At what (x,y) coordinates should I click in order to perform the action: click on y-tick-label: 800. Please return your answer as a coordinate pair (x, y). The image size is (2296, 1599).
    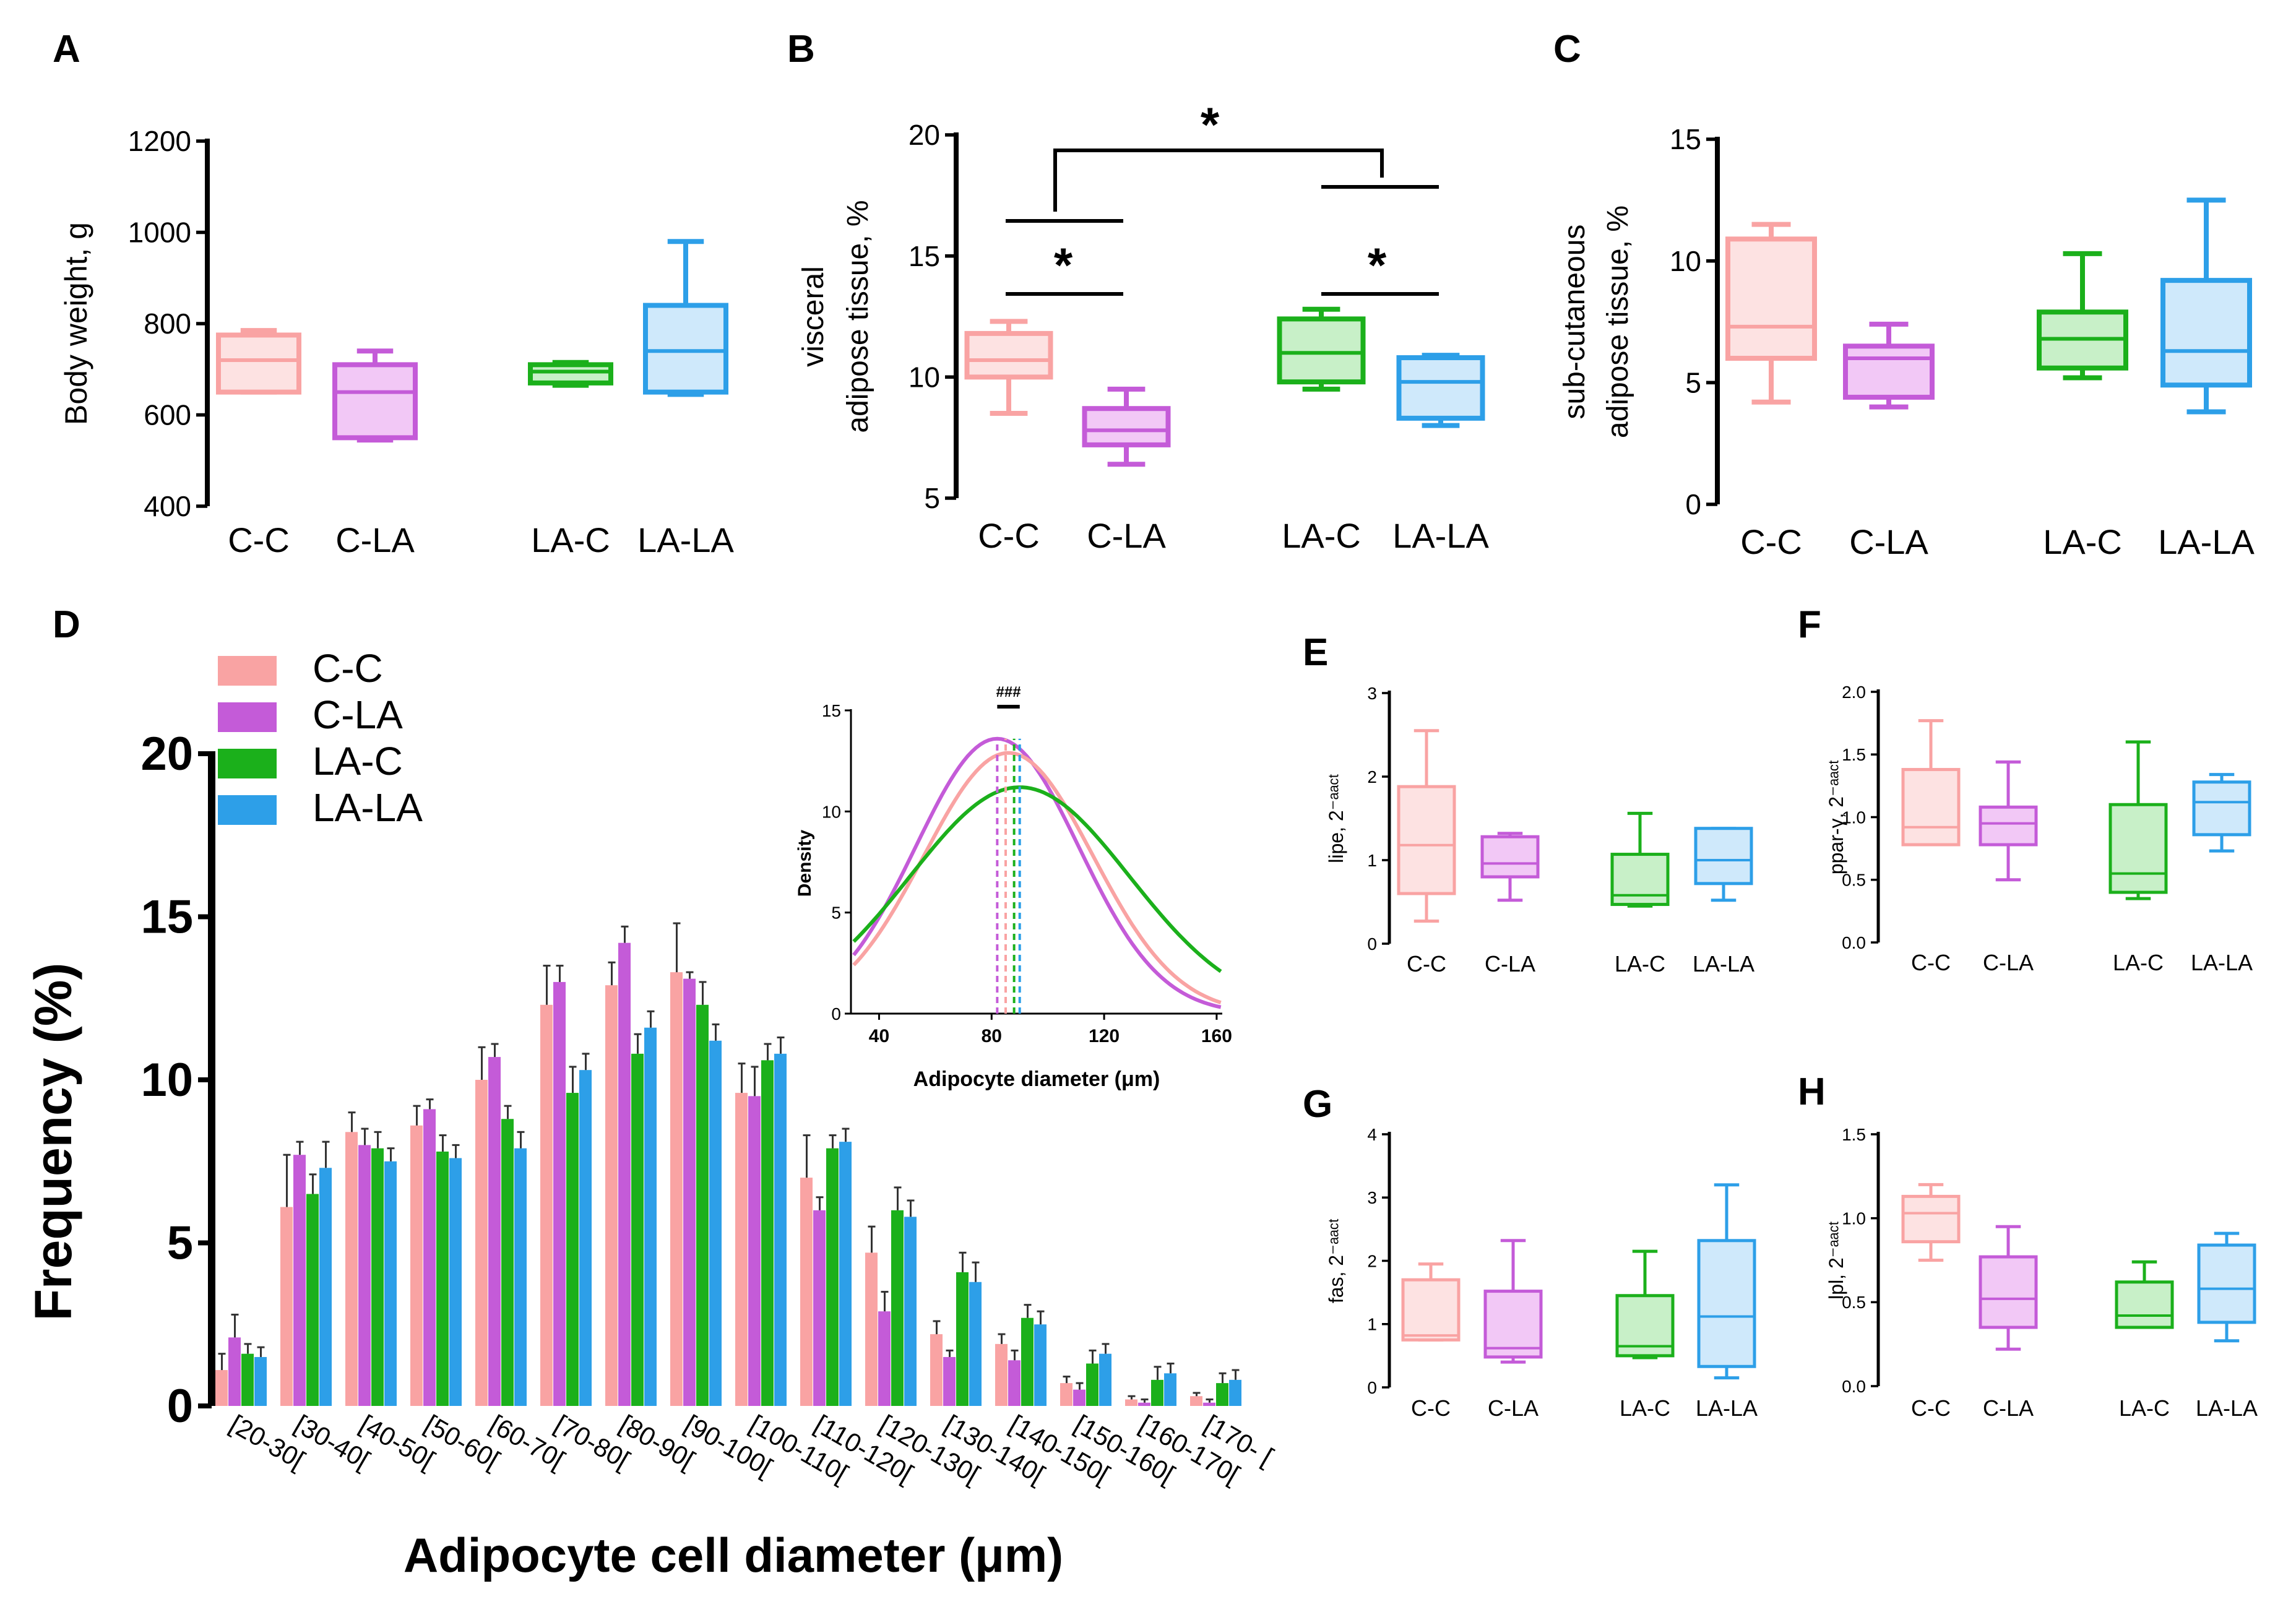
    Looking at the image, I should click on (167, 324).